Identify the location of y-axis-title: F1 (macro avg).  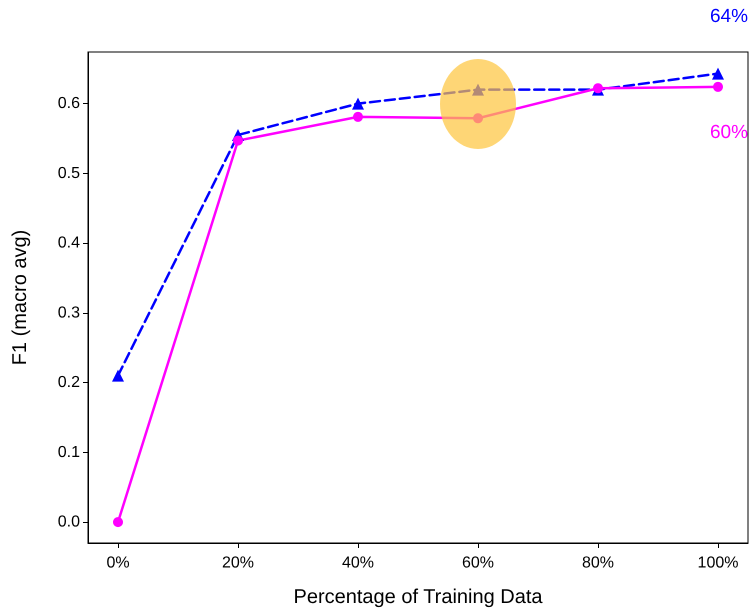
(20, 298).